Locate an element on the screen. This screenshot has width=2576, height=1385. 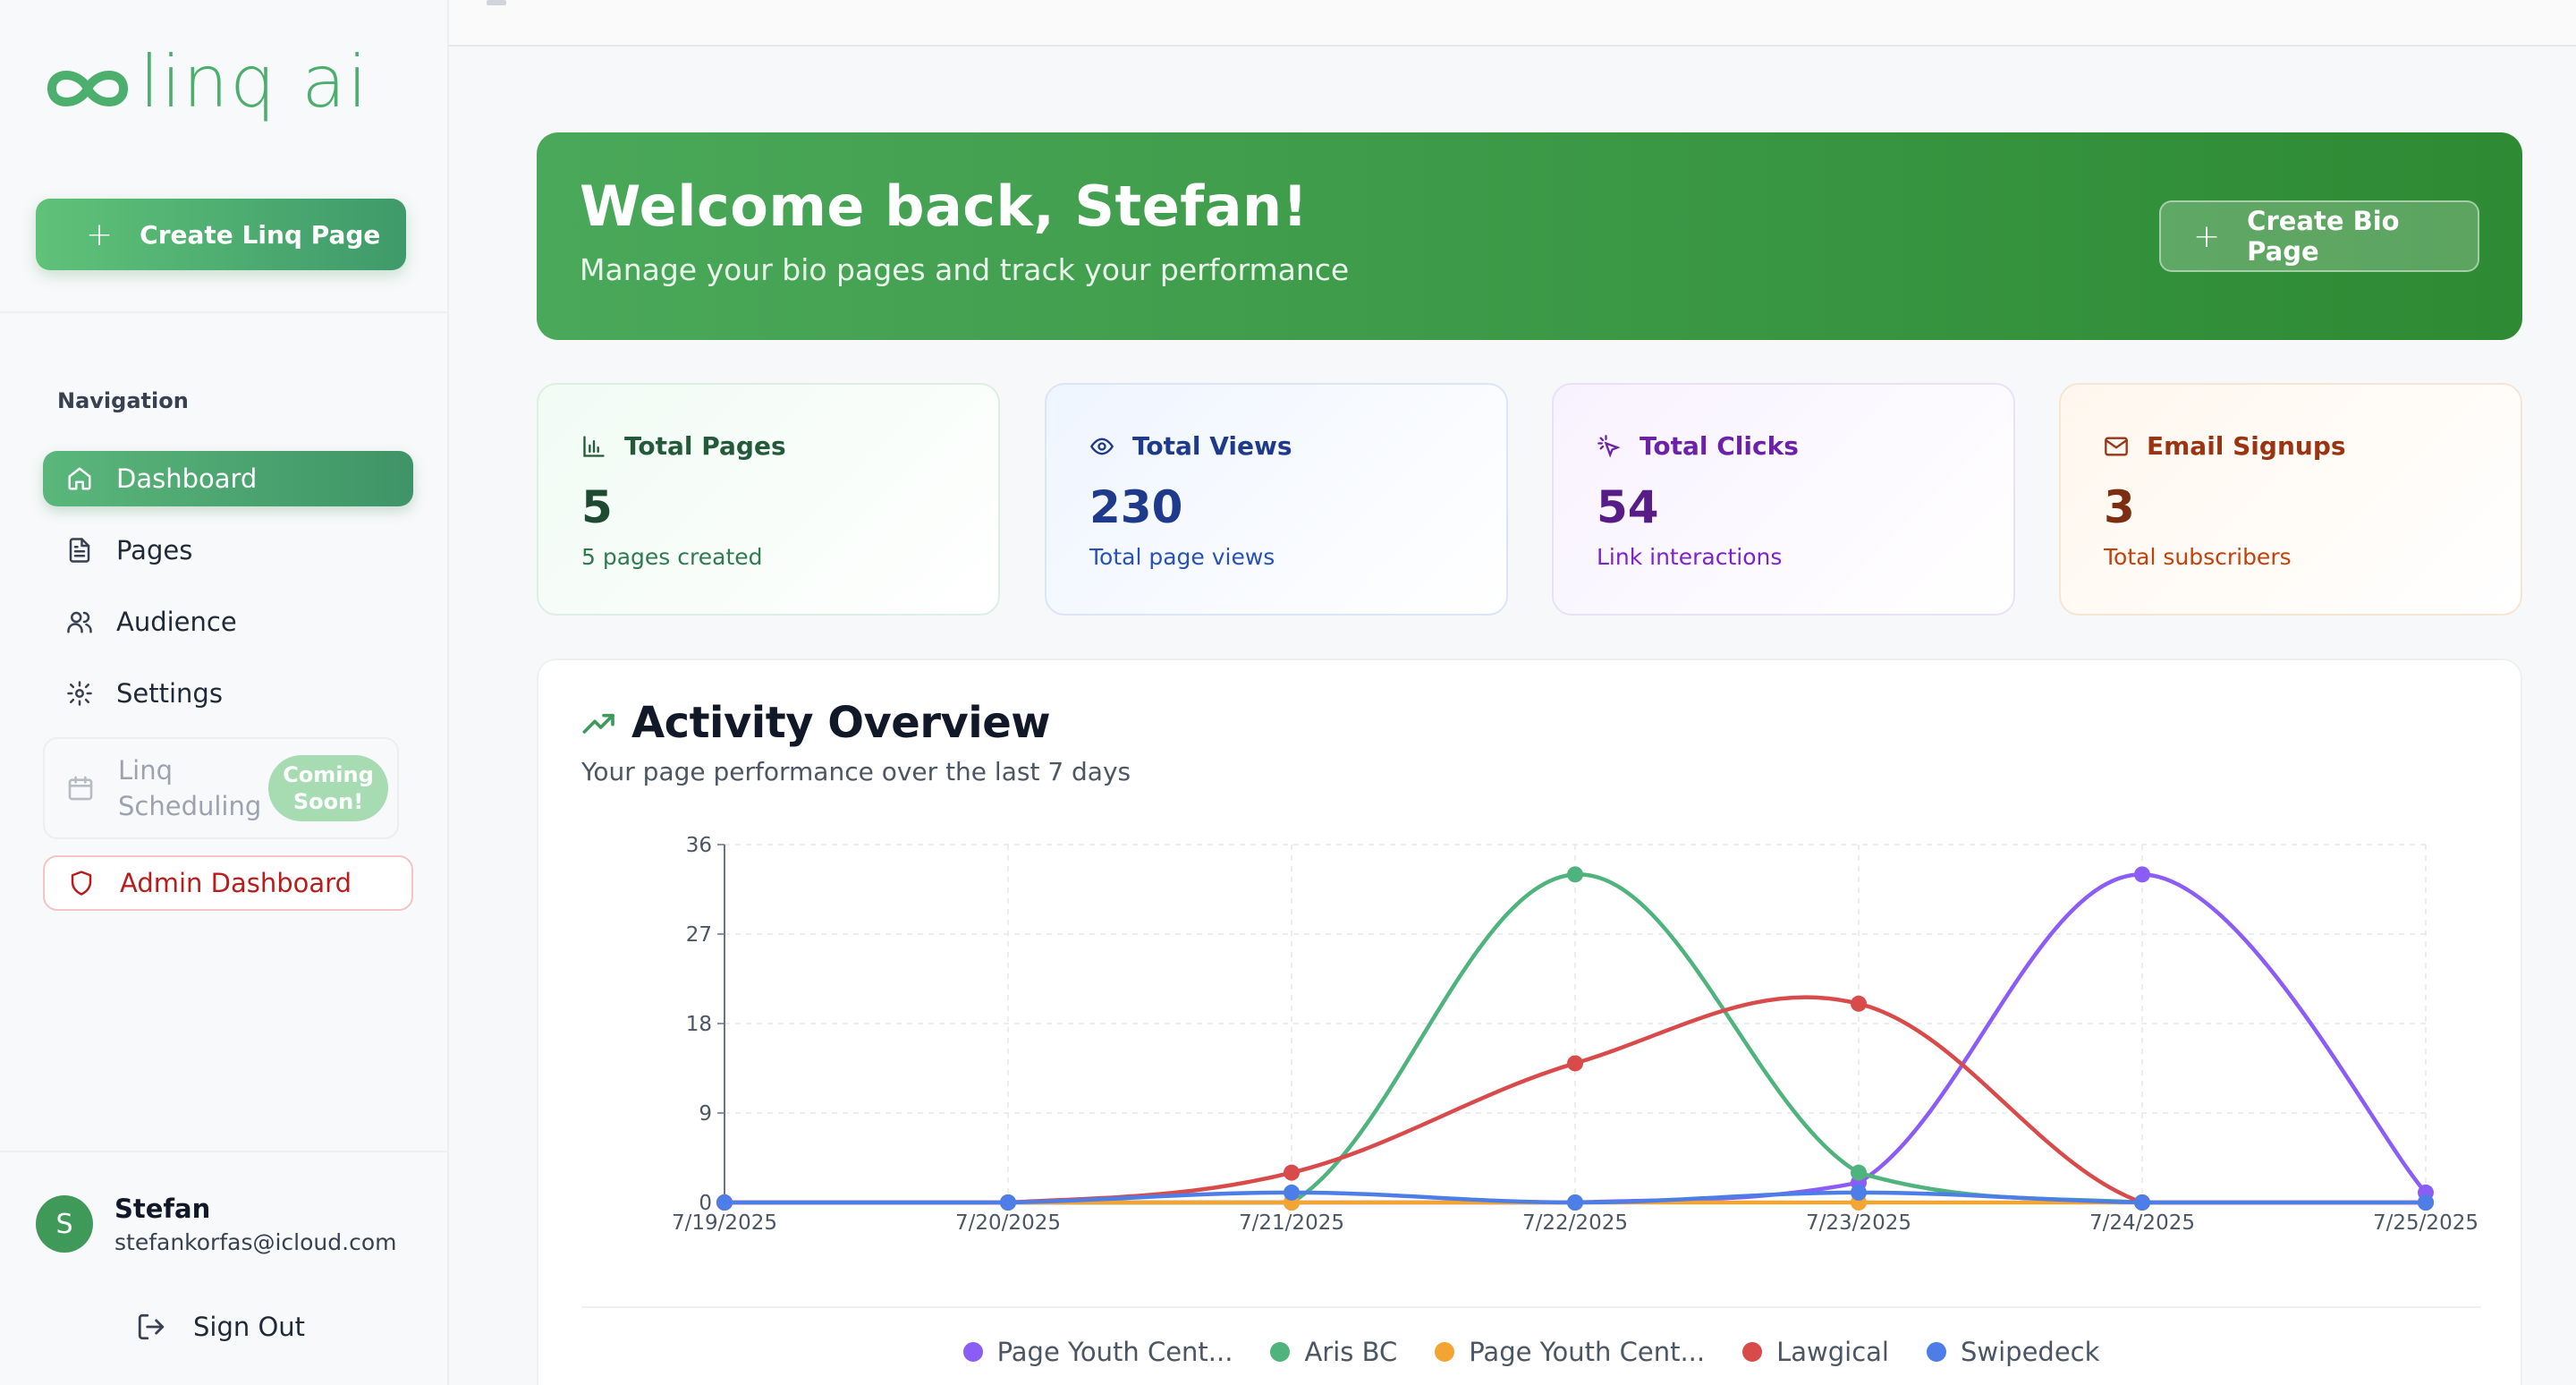
nav-heading: Navigation is located at coordinates (123, 400).